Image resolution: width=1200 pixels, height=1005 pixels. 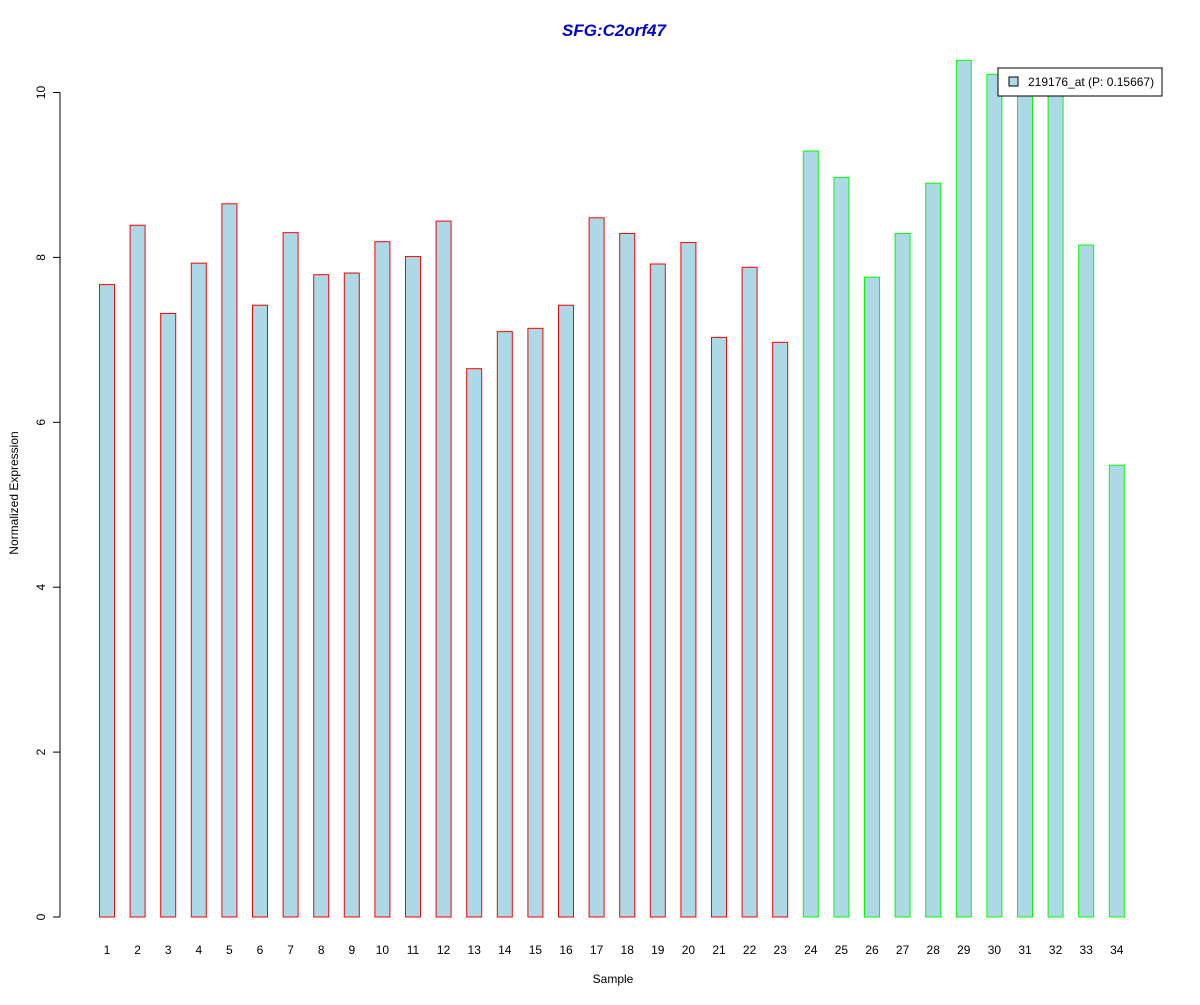 What do you see at coordinates (781, 950) in the screenshot?
I see `x-tick-label: 23` at bounding box center [781, 950].